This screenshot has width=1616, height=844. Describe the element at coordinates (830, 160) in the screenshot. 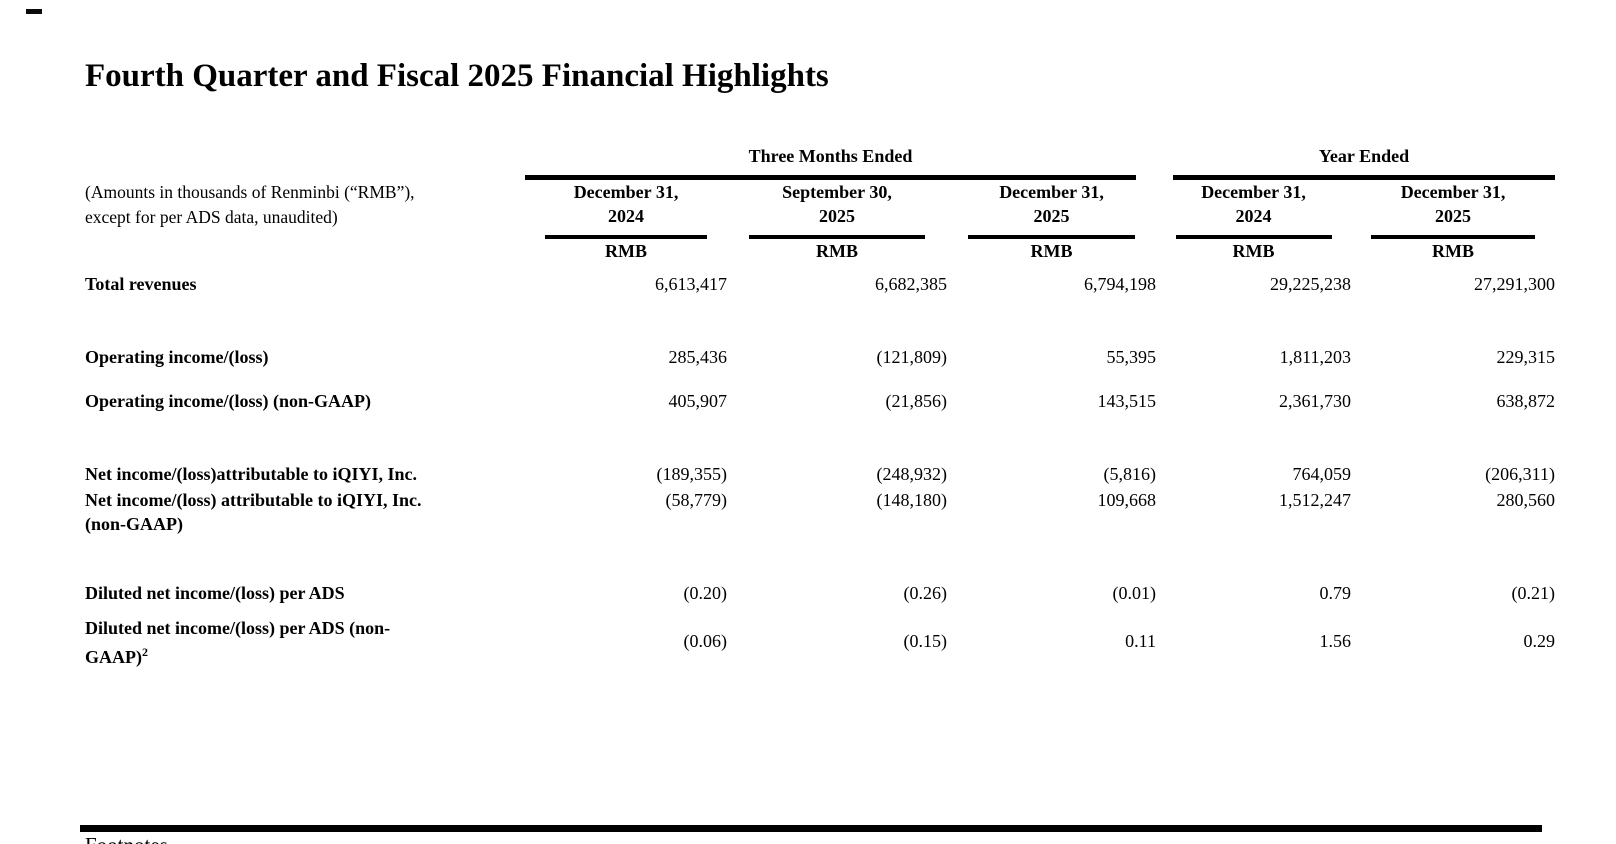

I see `group-header-three-months-label: Three Months Ended` at that location.